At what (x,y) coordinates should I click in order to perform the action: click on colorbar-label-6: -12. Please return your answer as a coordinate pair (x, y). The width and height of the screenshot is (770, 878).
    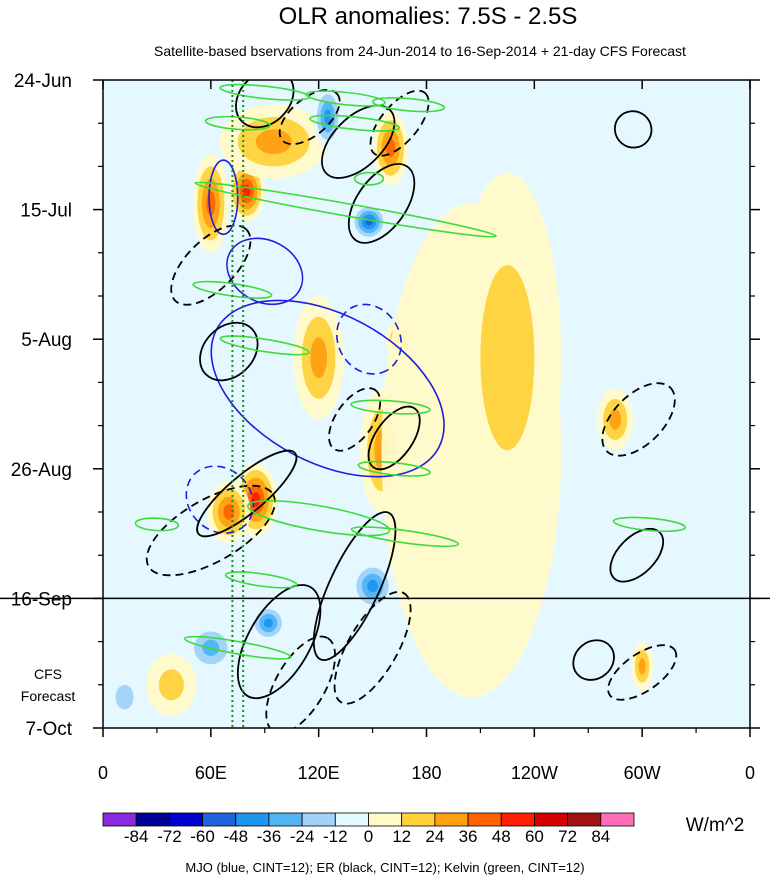
    Looking at the image, I should click on (335, 836).